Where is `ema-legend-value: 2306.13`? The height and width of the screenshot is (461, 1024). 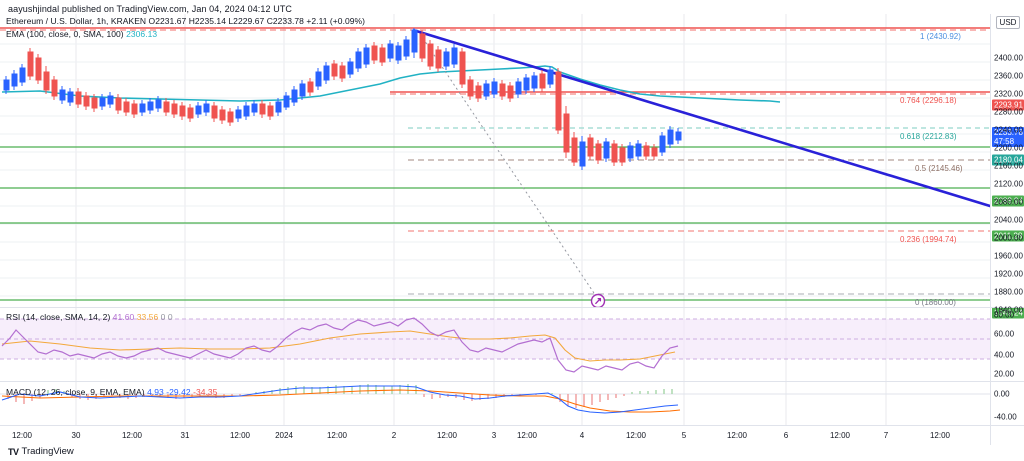
ema-legend-value: 2306.13 is located at coordinates (142, 34).